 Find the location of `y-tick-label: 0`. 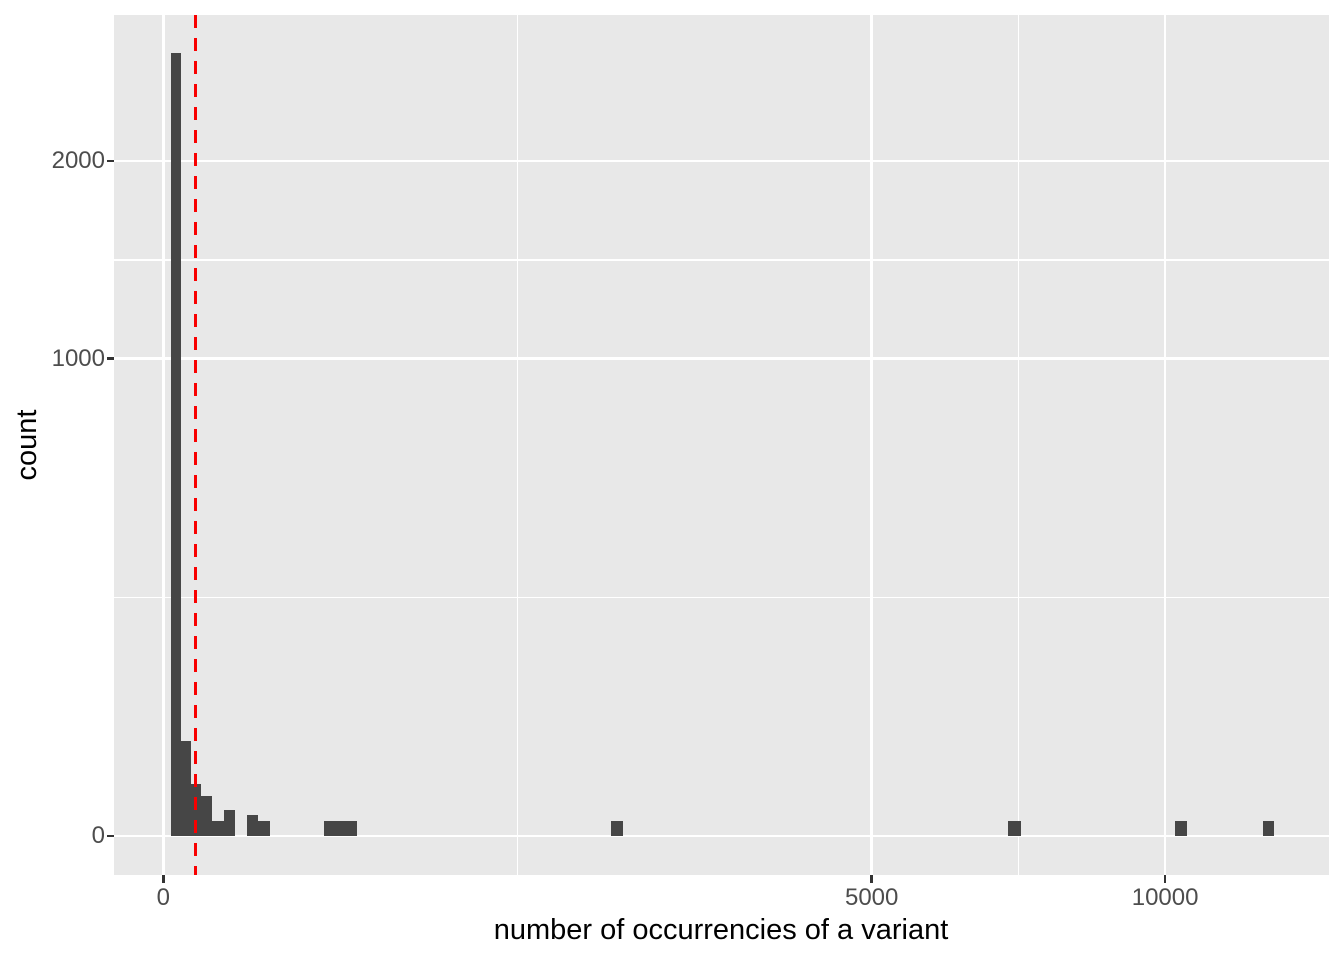

y-tick-label: 0 is located at coordinates (98, 835).